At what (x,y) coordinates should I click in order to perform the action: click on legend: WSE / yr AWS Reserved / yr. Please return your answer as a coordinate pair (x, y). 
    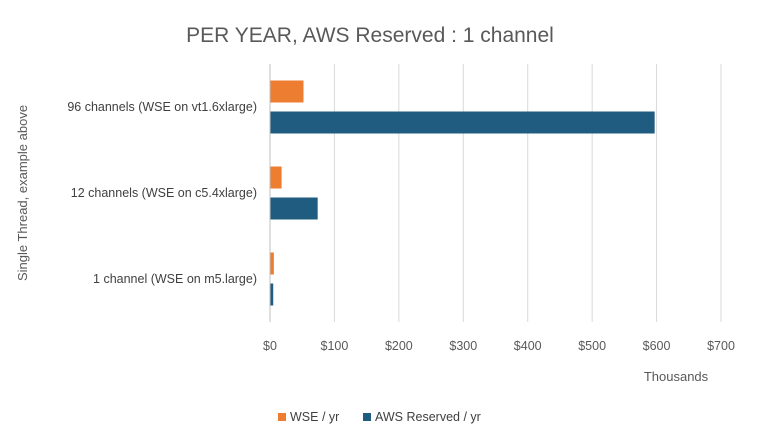
    Looking at the image, I should click on (379, 417).